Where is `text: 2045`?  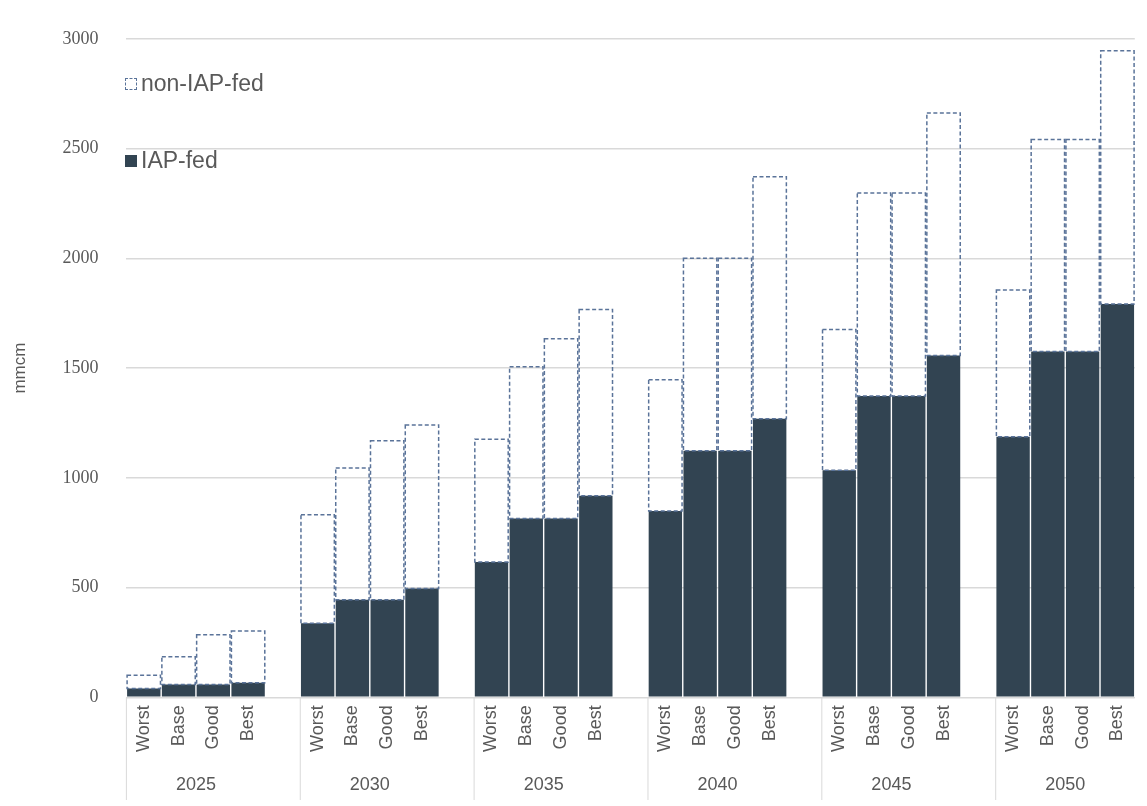 text: 2045 is located at coordinates (891, 784).